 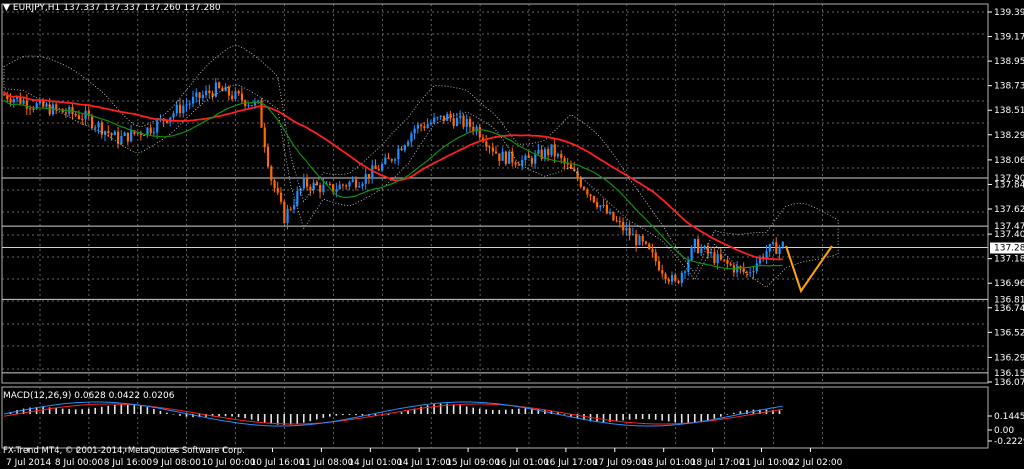 I want to click on price-tick-label: 138.290, so click(x=1009, y=136).